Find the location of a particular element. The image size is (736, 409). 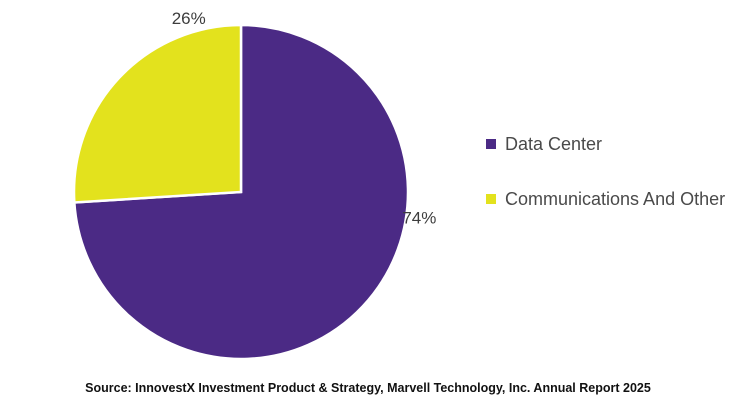

legend-swatch-data-center is located at coordinates (491, 144).